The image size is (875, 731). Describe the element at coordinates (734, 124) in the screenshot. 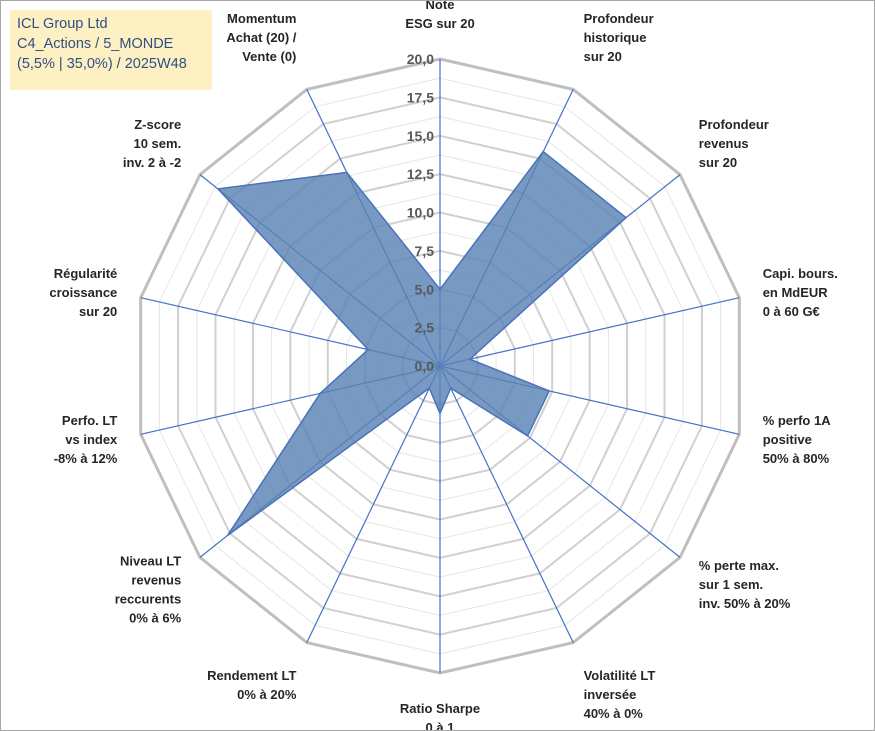

I see `axis-label-2-line-0: Profondeur` at that location.